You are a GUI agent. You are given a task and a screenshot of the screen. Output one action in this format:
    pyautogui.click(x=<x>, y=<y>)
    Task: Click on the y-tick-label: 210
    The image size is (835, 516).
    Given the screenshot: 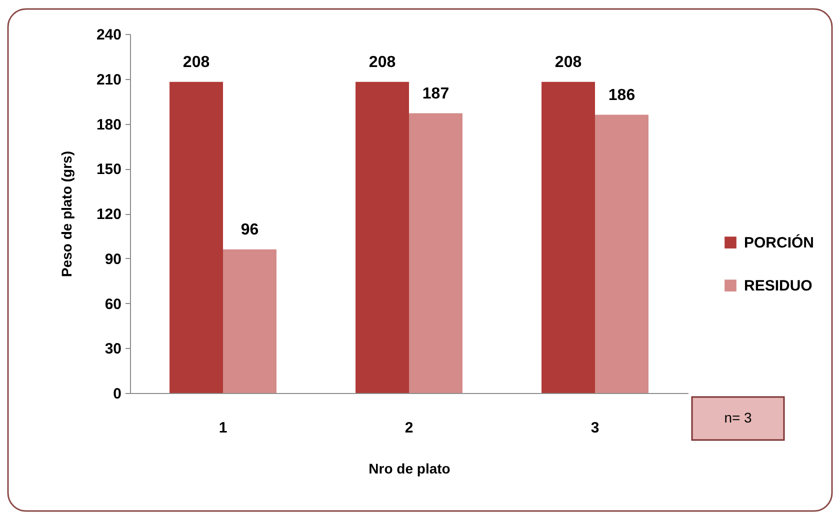 What is the action you would take?
    pyautogui.click(x=109, y=79)
    